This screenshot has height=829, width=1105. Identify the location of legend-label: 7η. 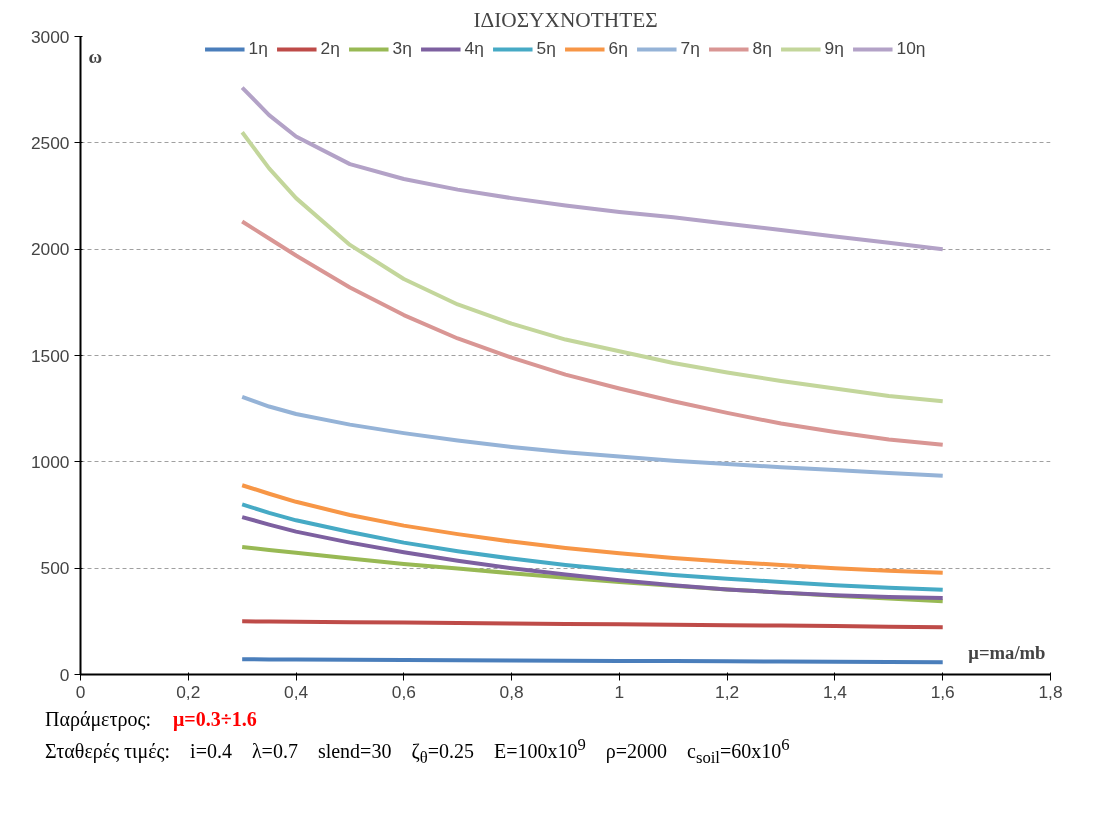
(690, 48).